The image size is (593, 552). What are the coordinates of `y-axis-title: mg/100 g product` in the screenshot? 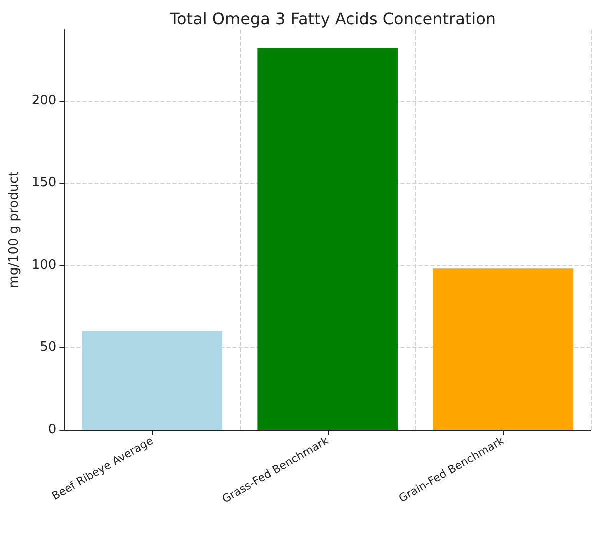 It's located at (14, 230).